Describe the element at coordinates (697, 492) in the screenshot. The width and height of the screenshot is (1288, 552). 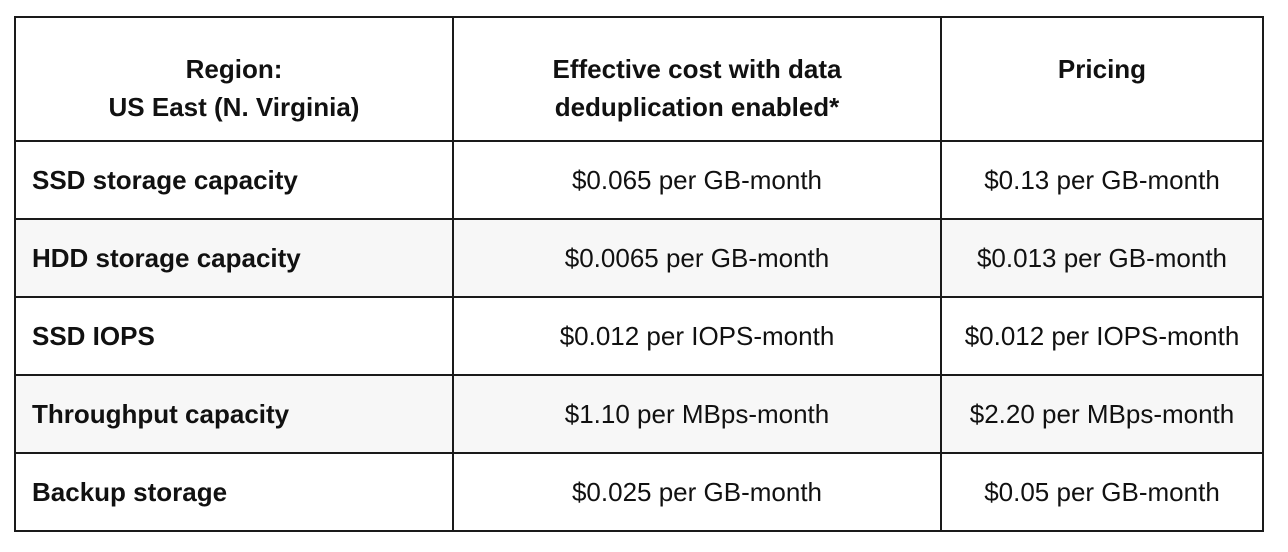
I see `effective-cost-cell: $0.025 per GB-month` at that location.